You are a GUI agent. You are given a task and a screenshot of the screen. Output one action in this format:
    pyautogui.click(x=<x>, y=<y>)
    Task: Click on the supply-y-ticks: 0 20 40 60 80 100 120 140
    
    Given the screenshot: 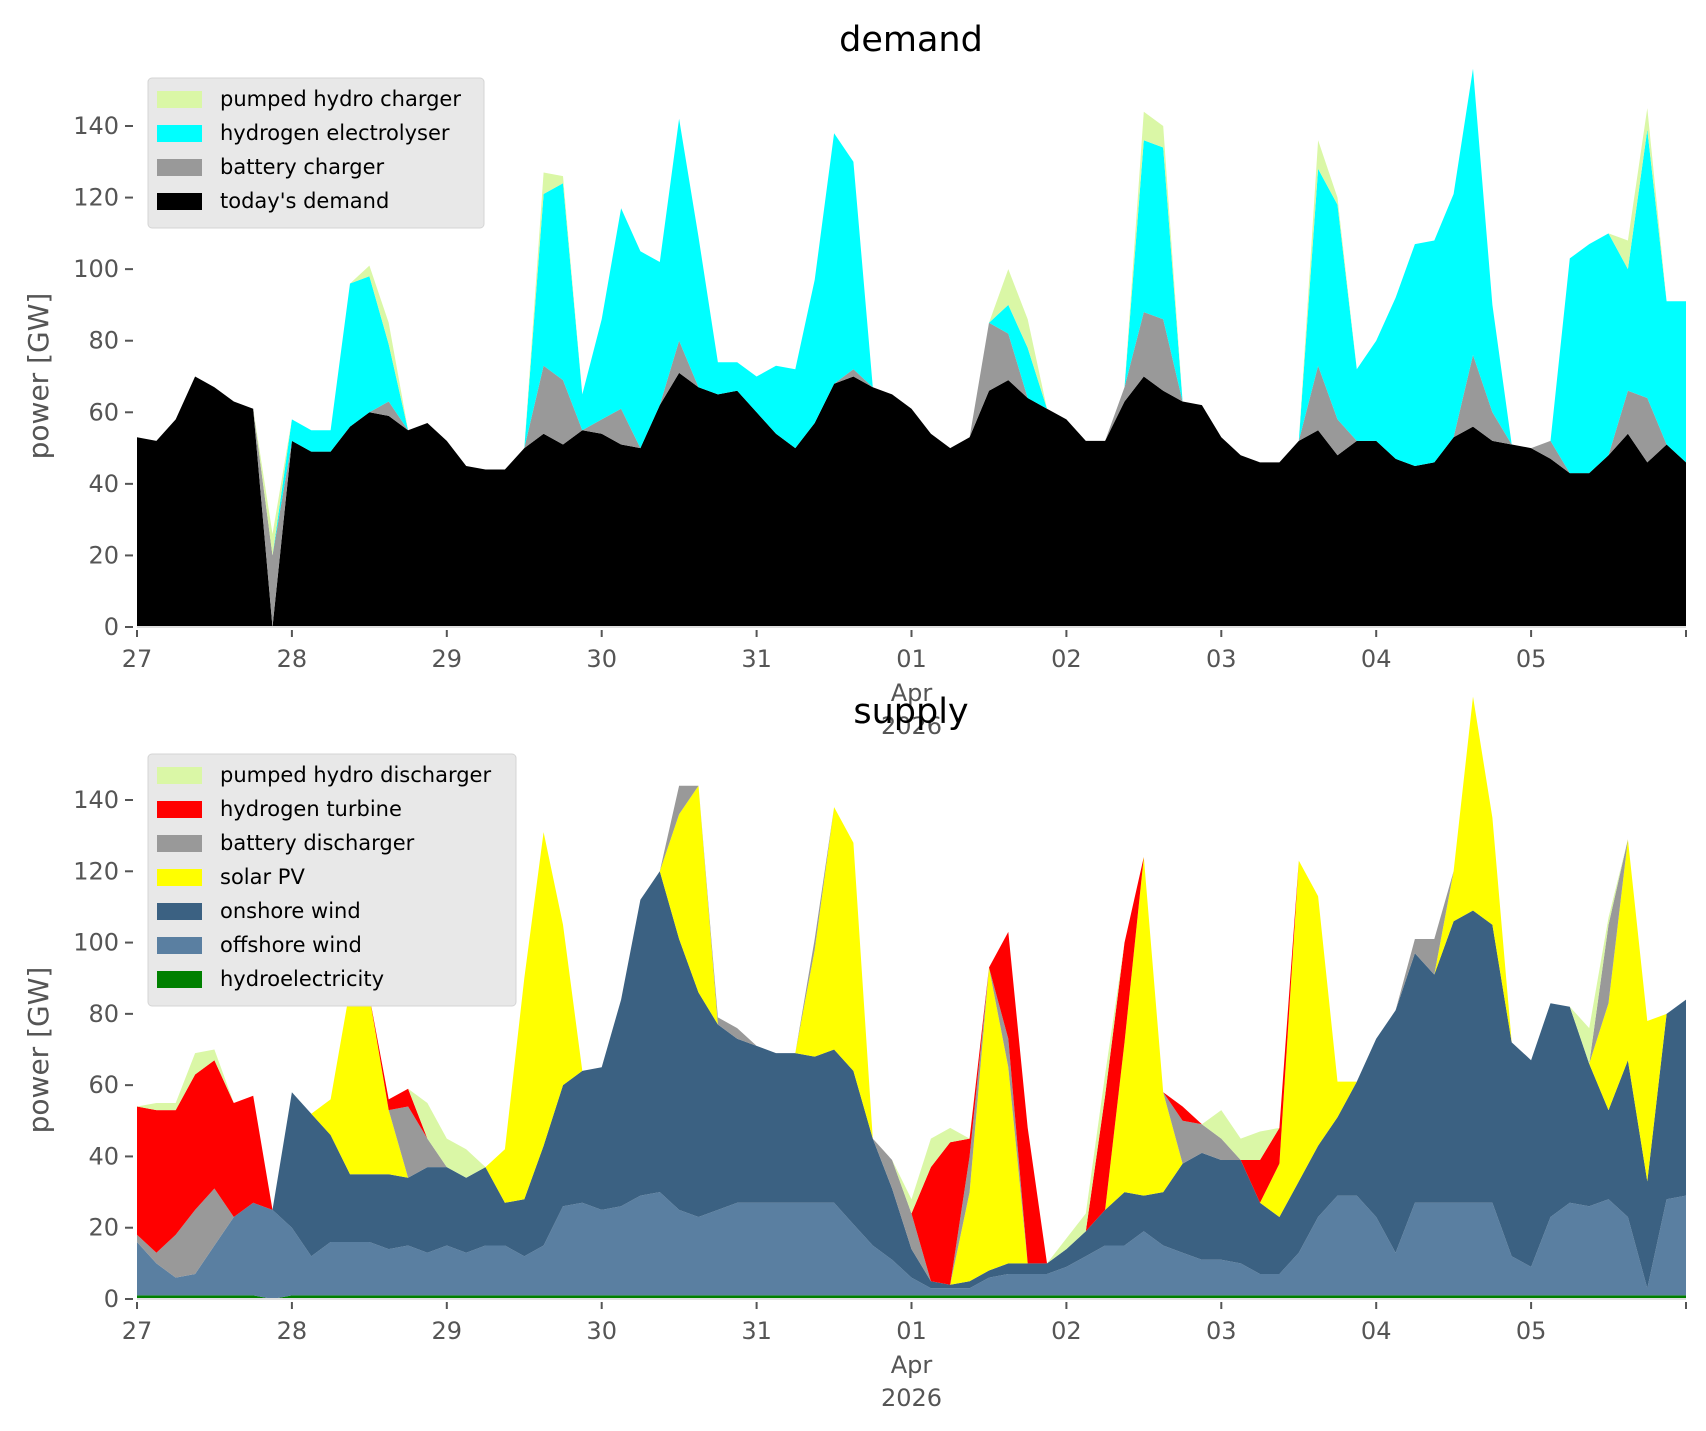 What is the action you would take?
    pyautogui.click(x=103, y=1049)
    